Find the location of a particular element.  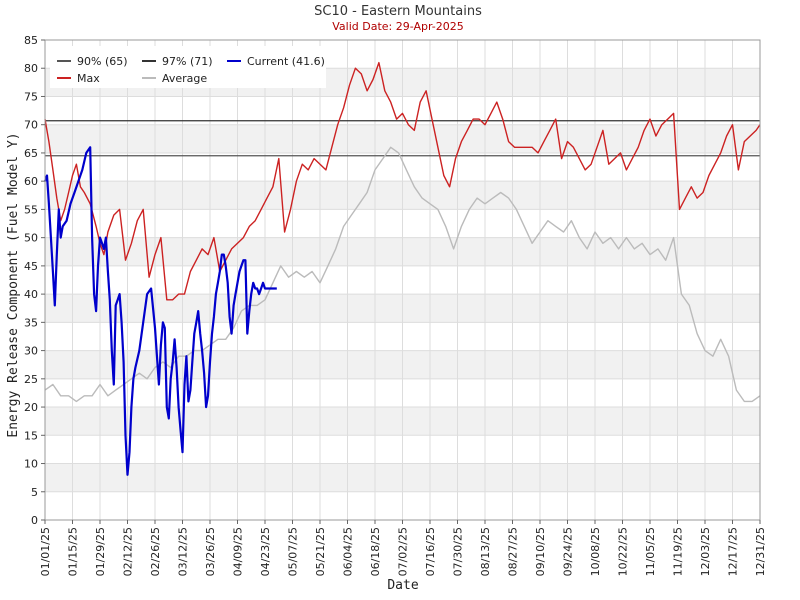

y-tick-label: 20 is located at coordinates (31, 407).